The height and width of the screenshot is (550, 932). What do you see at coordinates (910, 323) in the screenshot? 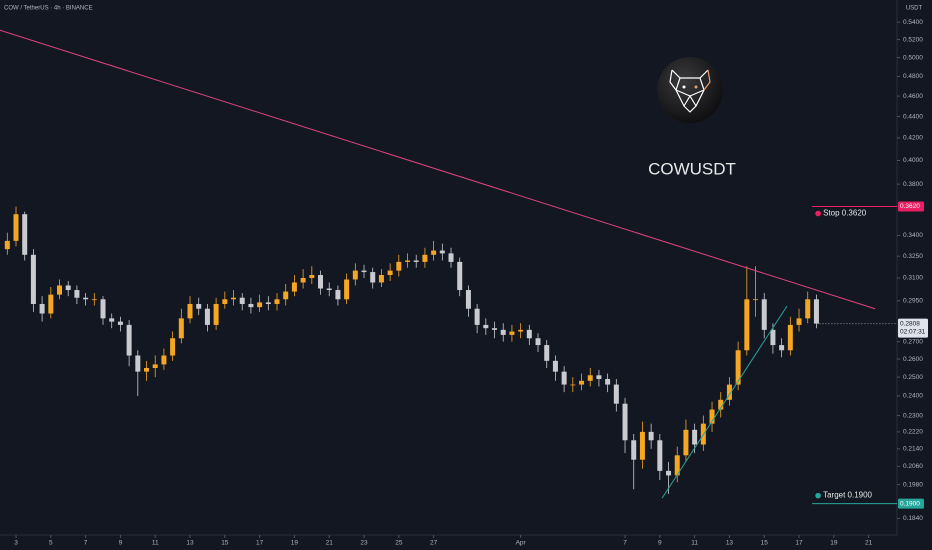
I see `price-tag-label: 0.2808` at bounding box center [910, 323].